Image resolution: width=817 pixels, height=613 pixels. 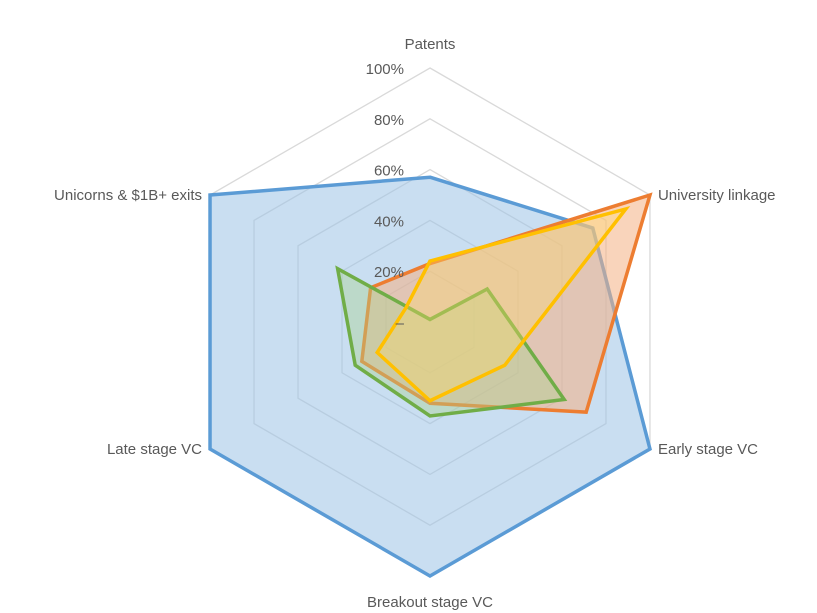 What do you see at coordinates (389, 171) in the screenshot?
I see `tick-label: 60%` at bounding box center [389, 171].